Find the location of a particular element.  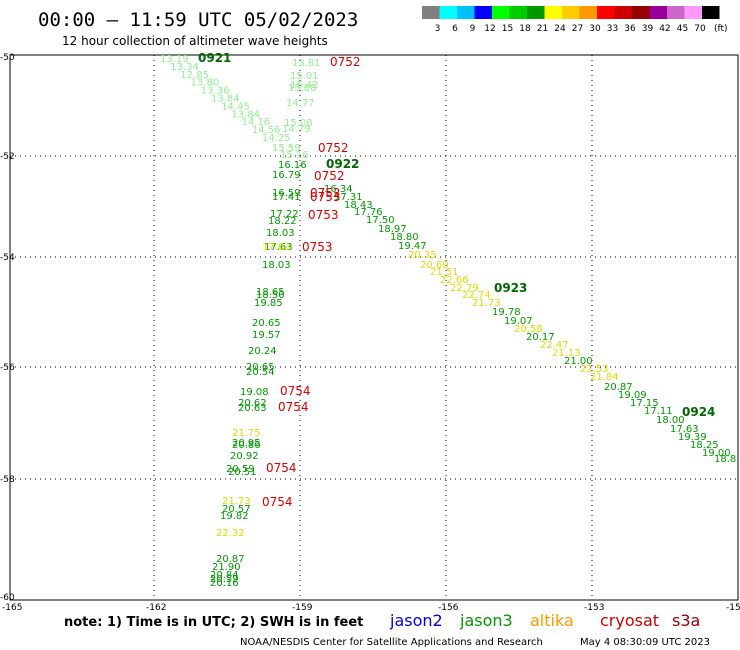

swh-value: 18.22 is located at coordinates (282, 221).